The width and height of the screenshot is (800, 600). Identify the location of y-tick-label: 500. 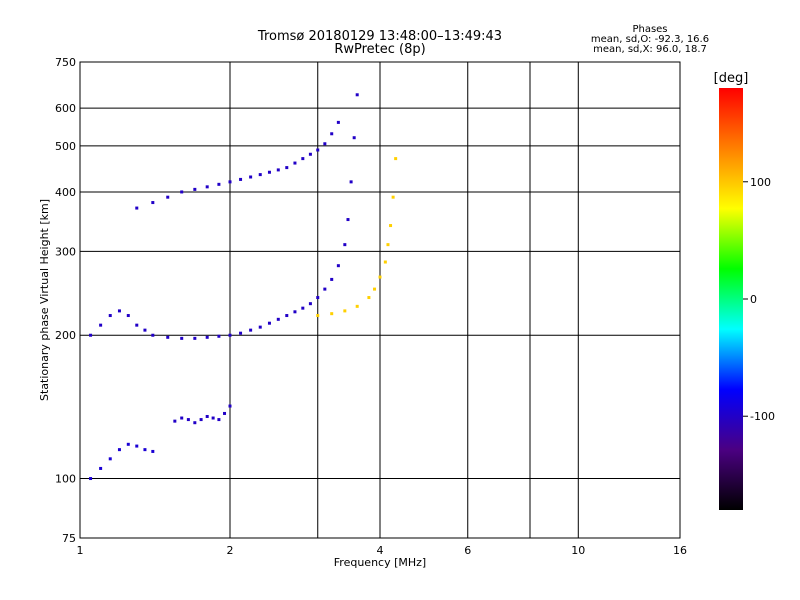
(65, 146).